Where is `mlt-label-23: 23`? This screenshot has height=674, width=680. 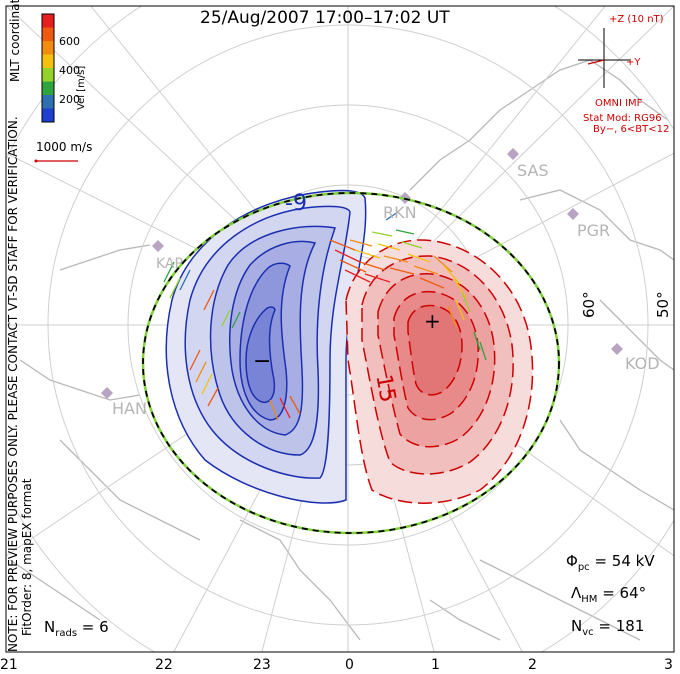
mlt-label-23: 23 is located at coordinates (262, 665).